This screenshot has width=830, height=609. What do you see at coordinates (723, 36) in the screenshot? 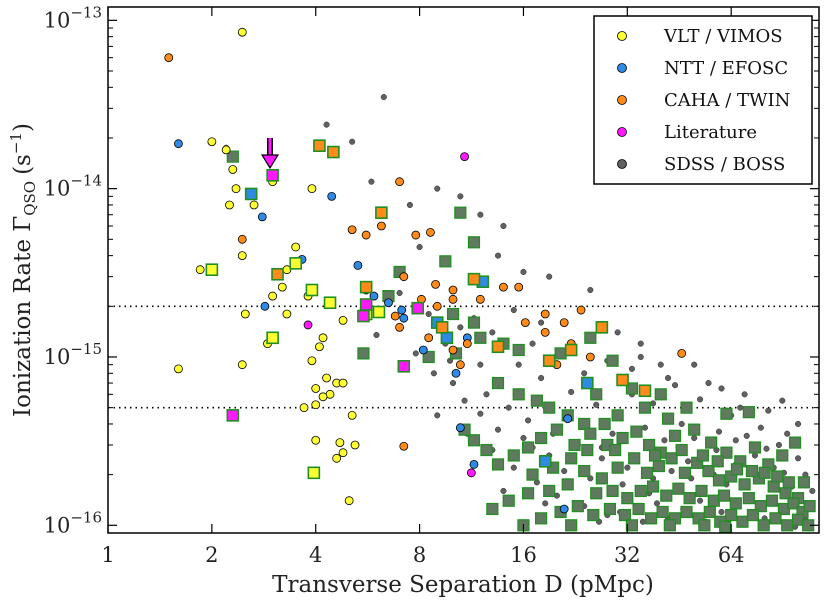
I see `legend-label-vlt: VLT / VIMOS` at bounding box center [723, 36].